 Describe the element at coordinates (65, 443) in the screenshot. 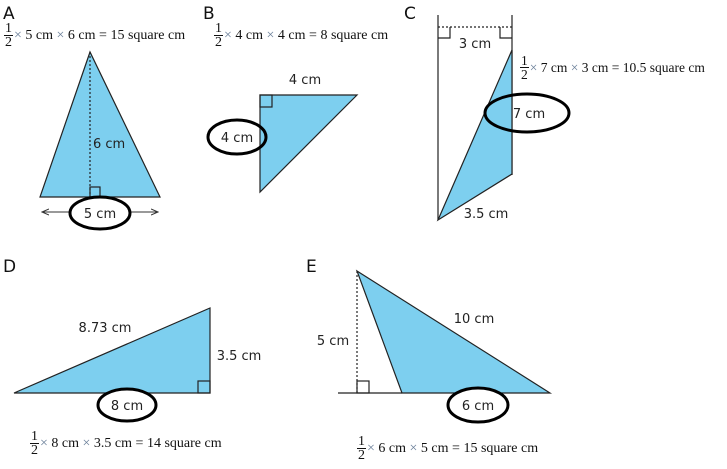

I see `factor: 8 cm` at that location.